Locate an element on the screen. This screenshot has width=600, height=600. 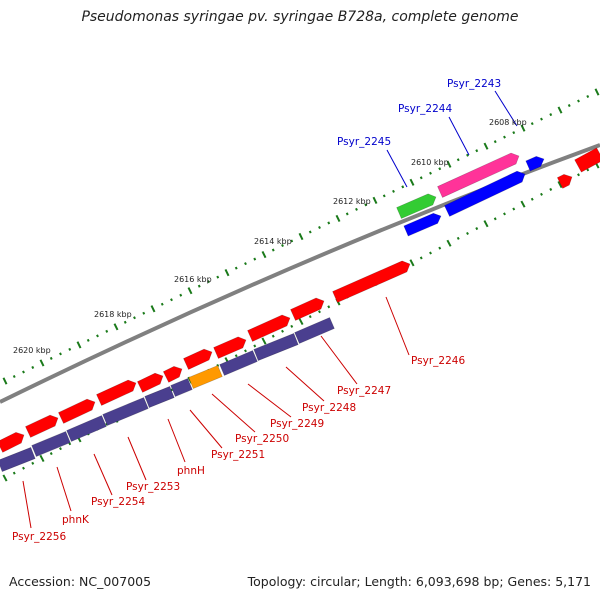
kbp-label-2610: 2610 kbp is located at coordinates (430, 162).